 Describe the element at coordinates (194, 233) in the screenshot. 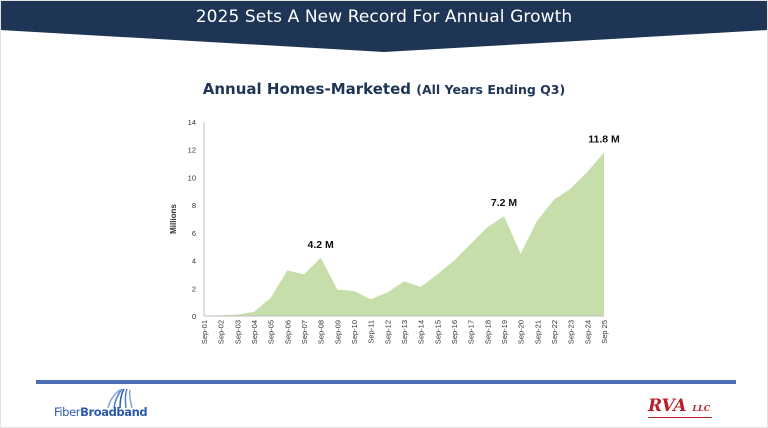

I see `y-tick-label: 6` at that location.